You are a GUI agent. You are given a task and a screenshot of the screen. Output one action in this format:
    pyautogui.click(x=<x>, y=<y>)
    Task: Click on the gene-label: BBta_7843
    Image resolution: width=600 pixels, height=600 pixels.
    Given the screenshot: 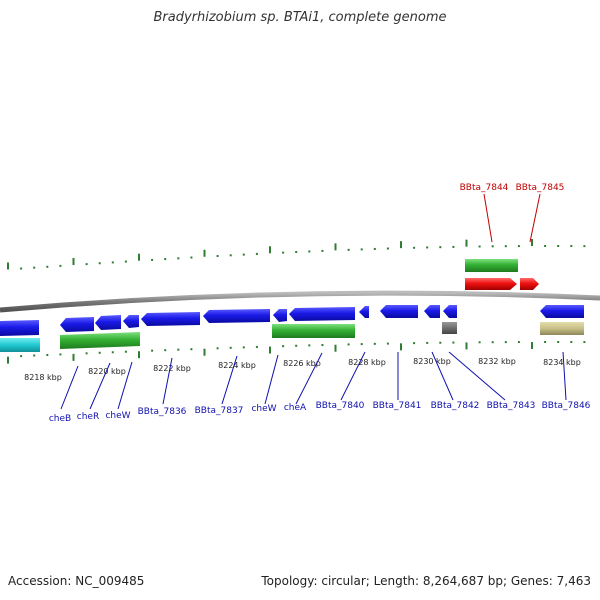 What is the action you would take?
    pyautogui.click(x=511, y=406)
    